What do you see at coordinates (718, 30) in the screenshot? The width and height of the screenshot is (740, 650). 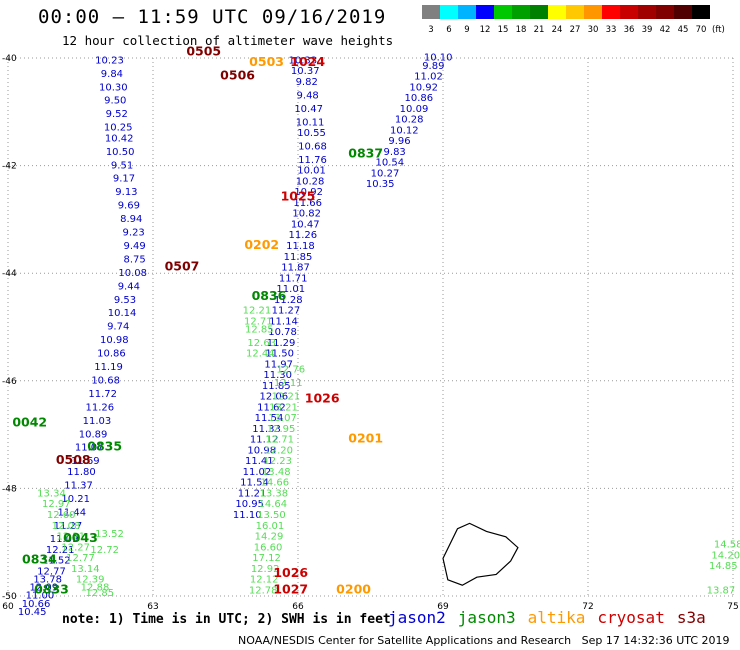 I see `colorbar-unit: (ft)` at bounding box center [718, 30].